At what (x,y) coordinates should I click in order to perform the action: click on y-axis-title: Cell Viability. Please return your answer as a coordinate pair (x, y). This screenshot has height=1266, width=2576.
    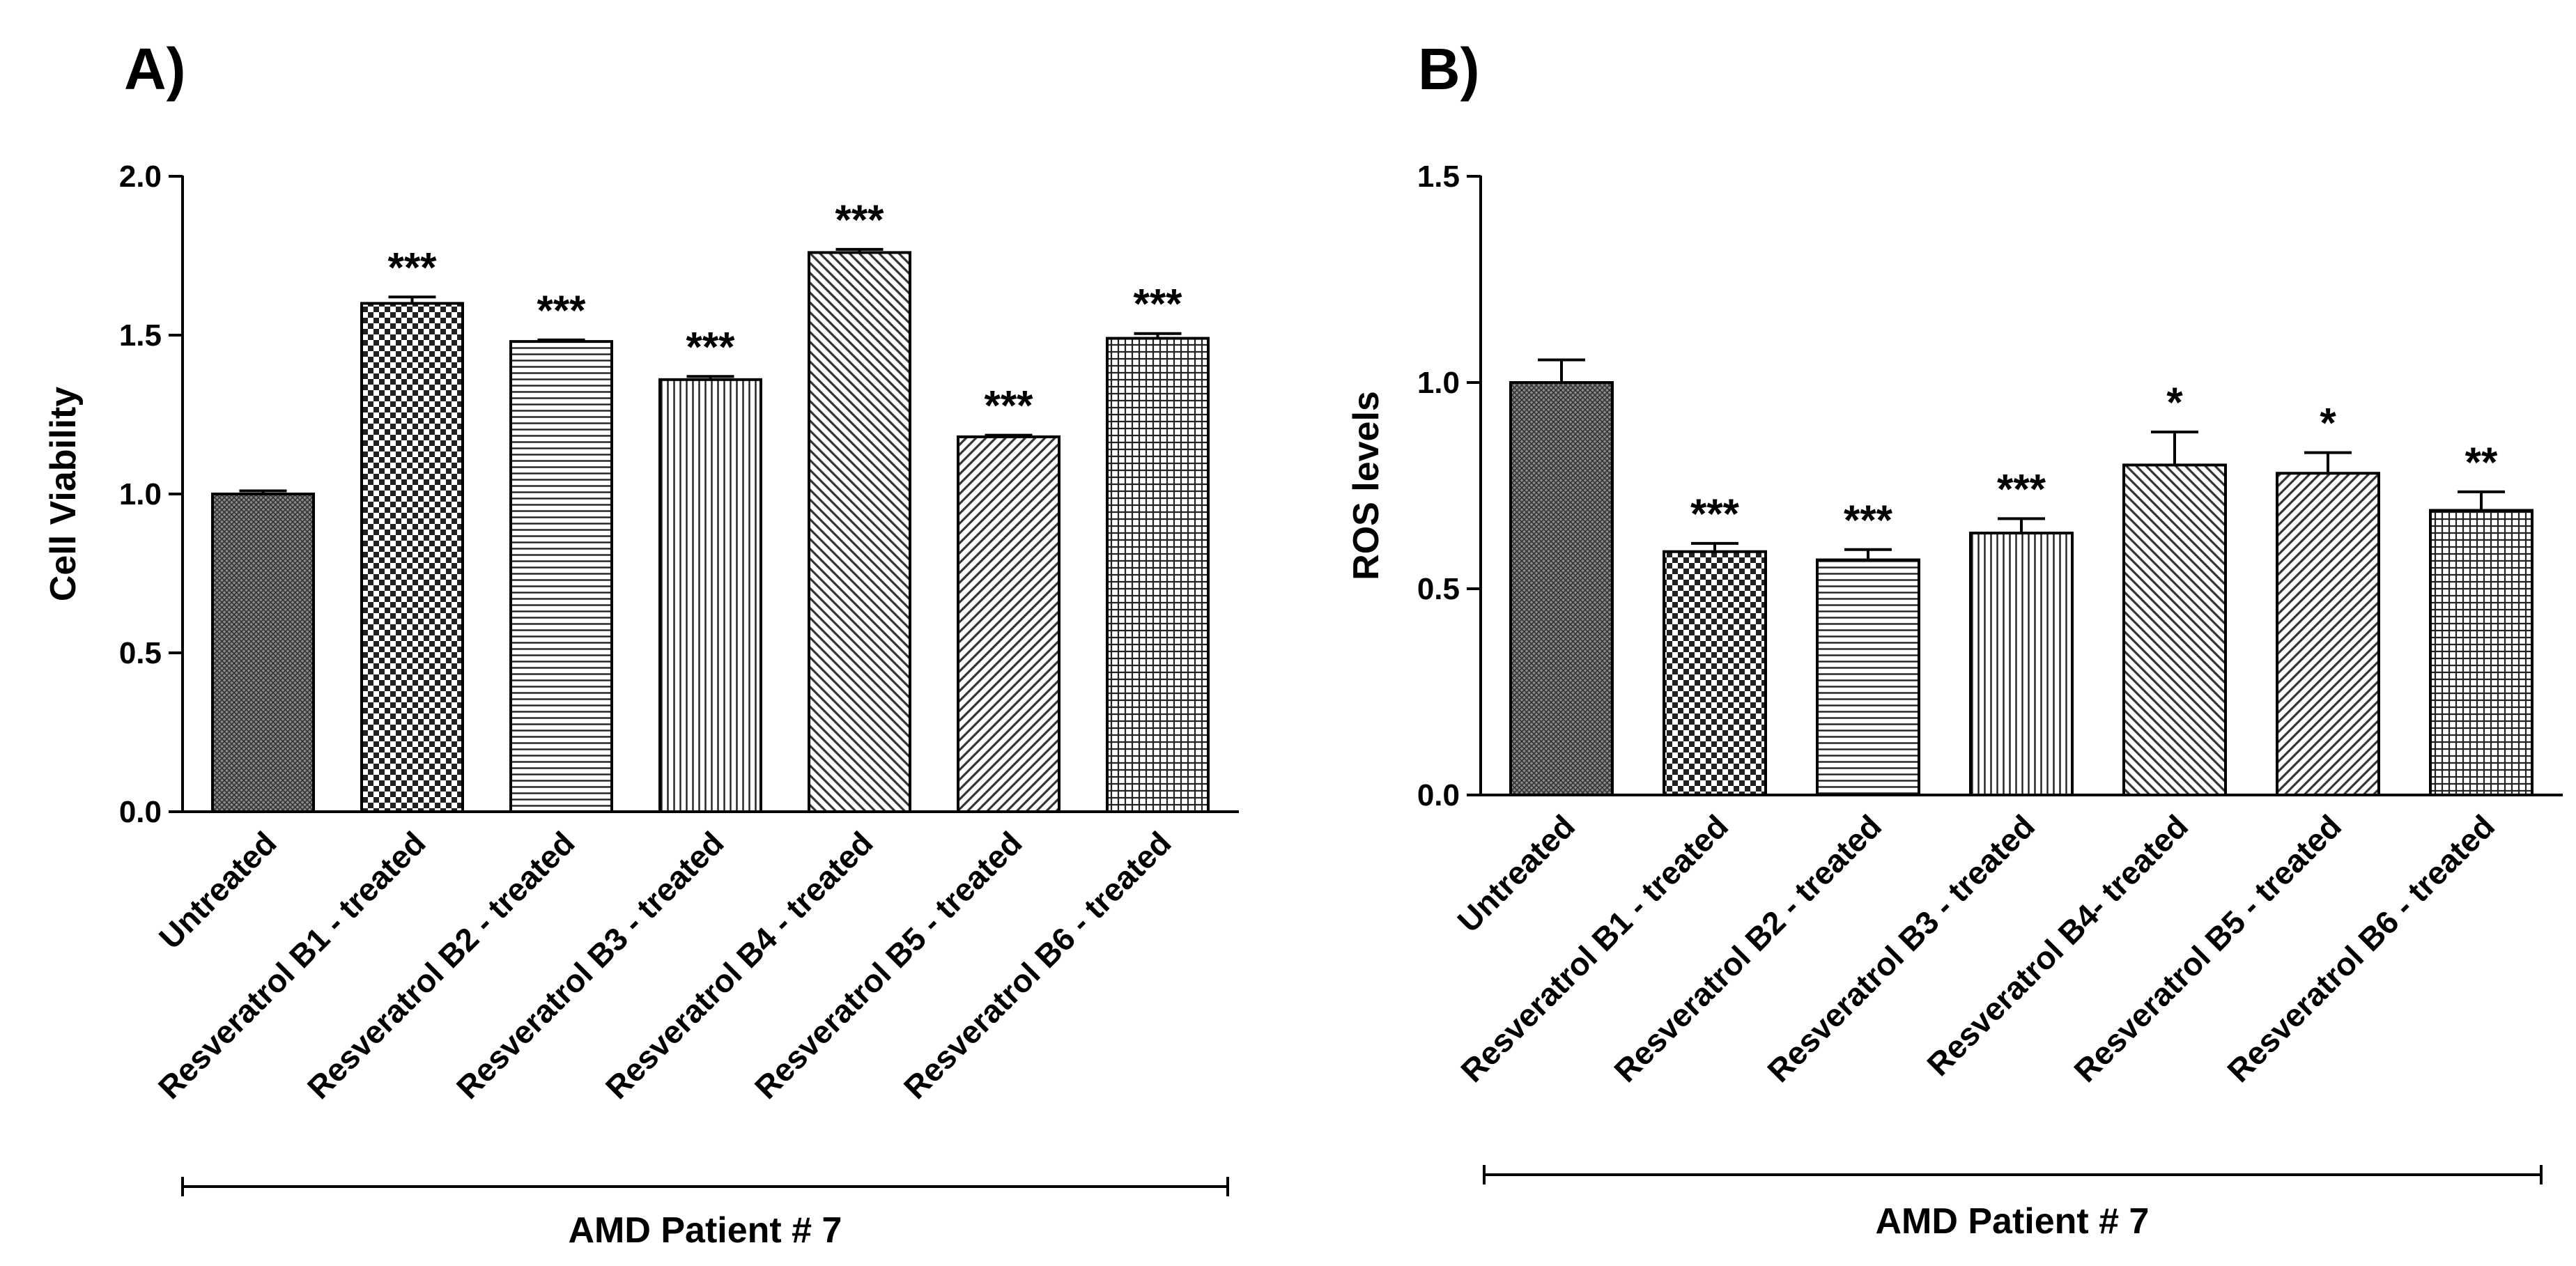
    Looking at the image, I should click on (64, 494).